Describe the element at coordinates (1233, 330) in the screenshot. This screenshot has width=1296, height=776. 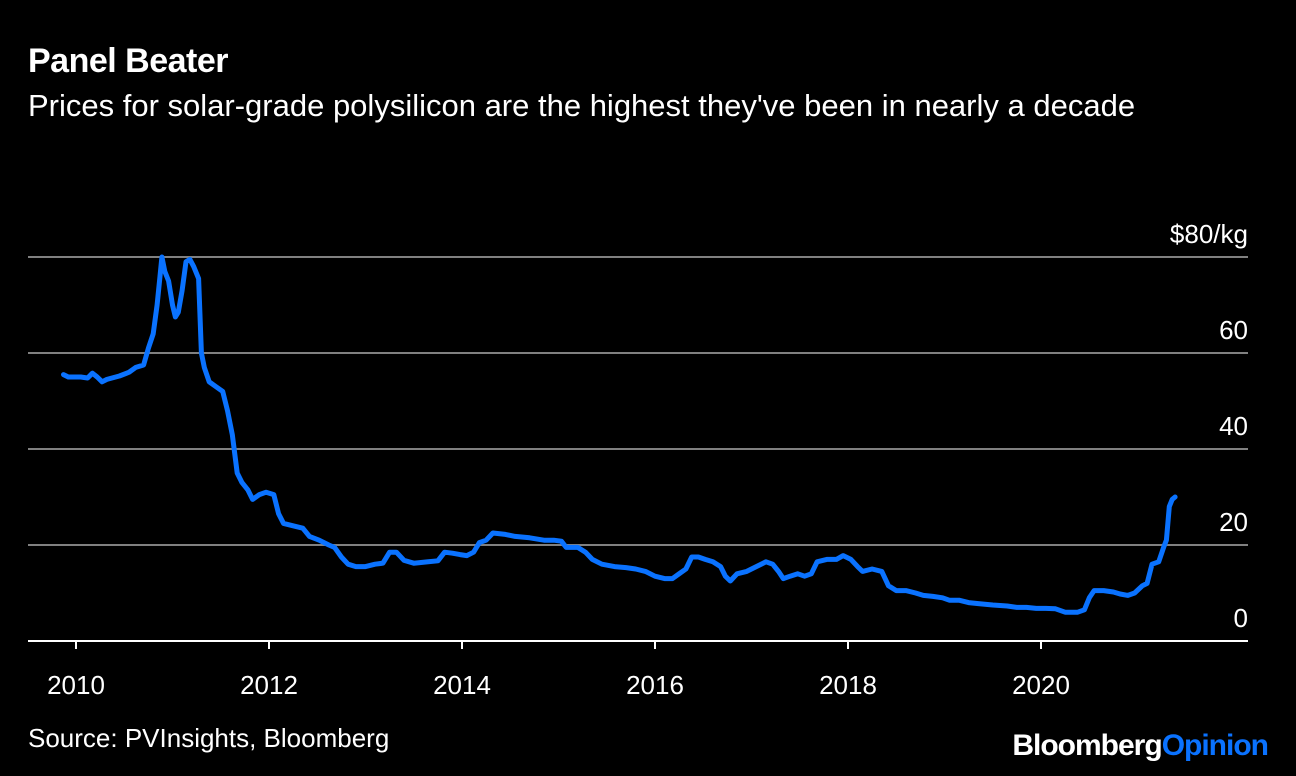
I see `y-tick-label-60: 60` at that location.